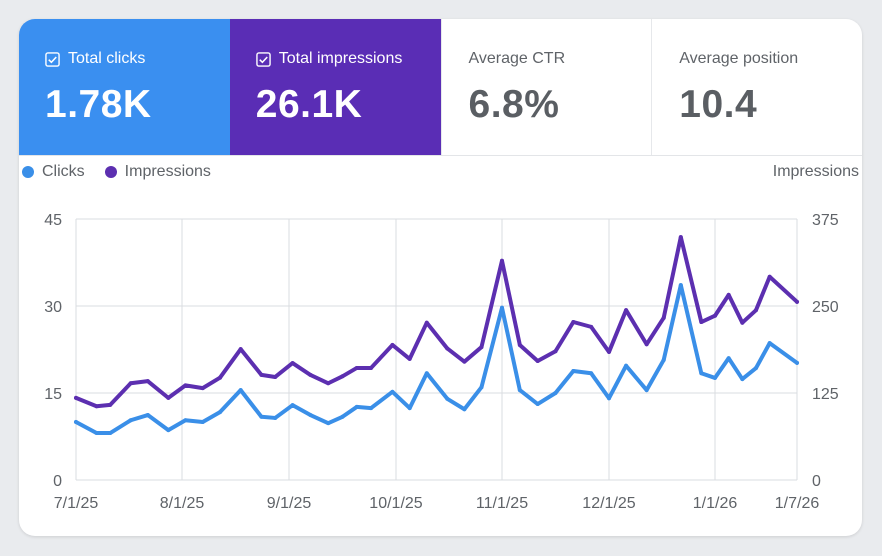 This screenshot has height=556, width=882. Describe the element at coordinates (182, 503) in the screenshot. I see `x-tick-label: 8/1/25` at that location.